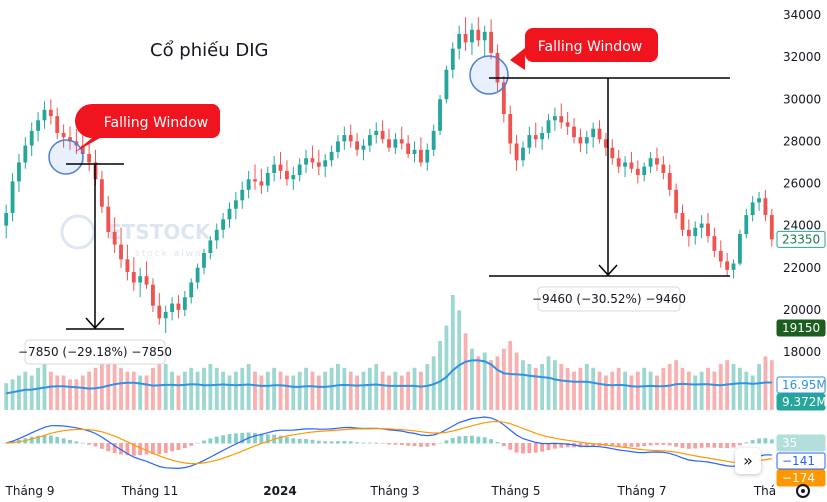 This screenshot has height=502, width=827. I want to click on macd-badge-bg, so click(801, 461).